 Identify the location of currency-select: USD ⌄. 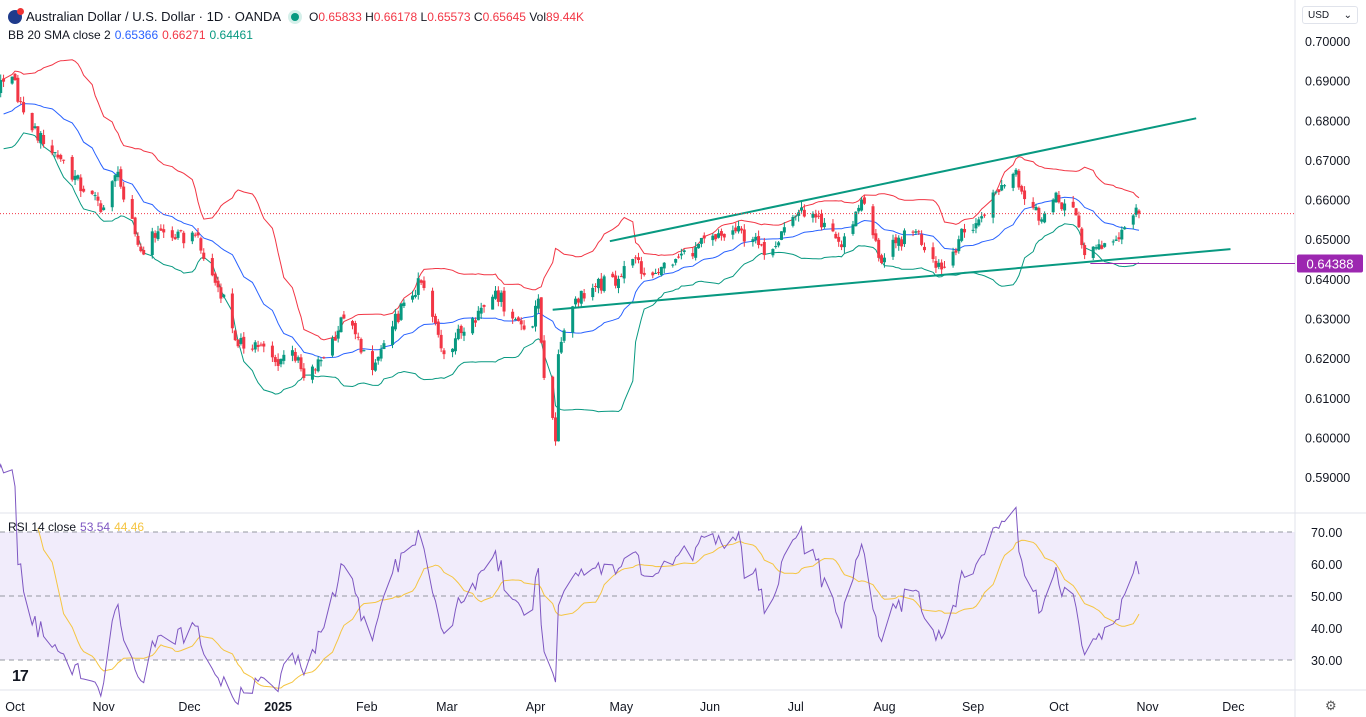
(1330, 15).